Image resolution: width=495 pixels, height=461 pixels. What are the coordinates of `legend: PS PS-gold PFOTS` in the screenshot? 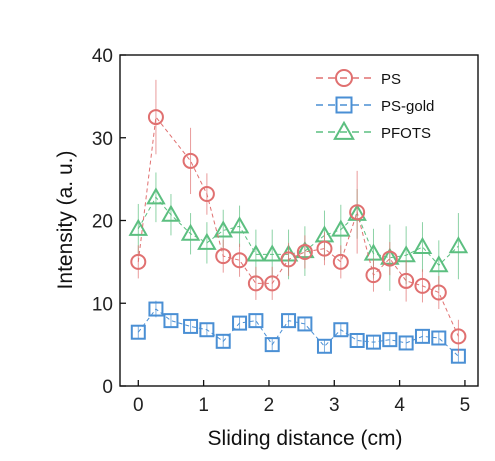 It's located at (375, 105).